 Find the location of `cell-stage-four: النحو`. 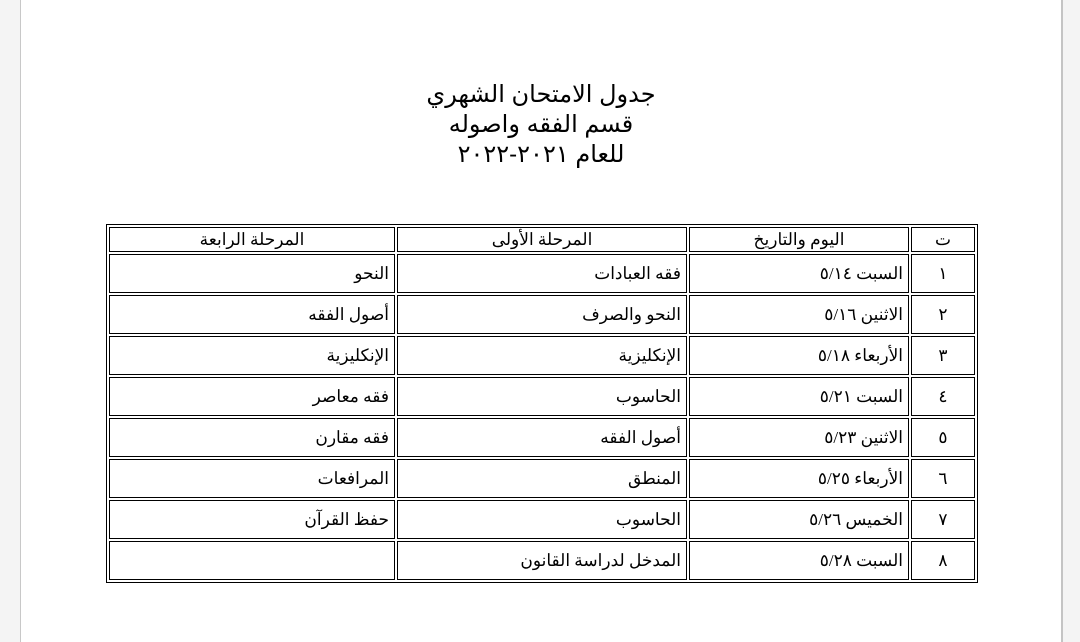

cell-stage-four: النحو is located at coordinates (252, 273).